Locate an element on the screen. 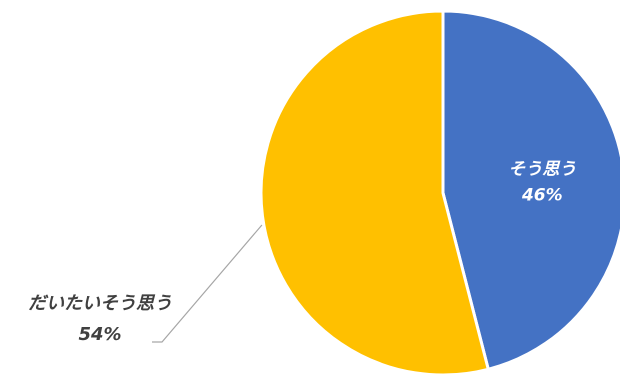  slice-label-1: そう思う is located at coordinates (542, 169).